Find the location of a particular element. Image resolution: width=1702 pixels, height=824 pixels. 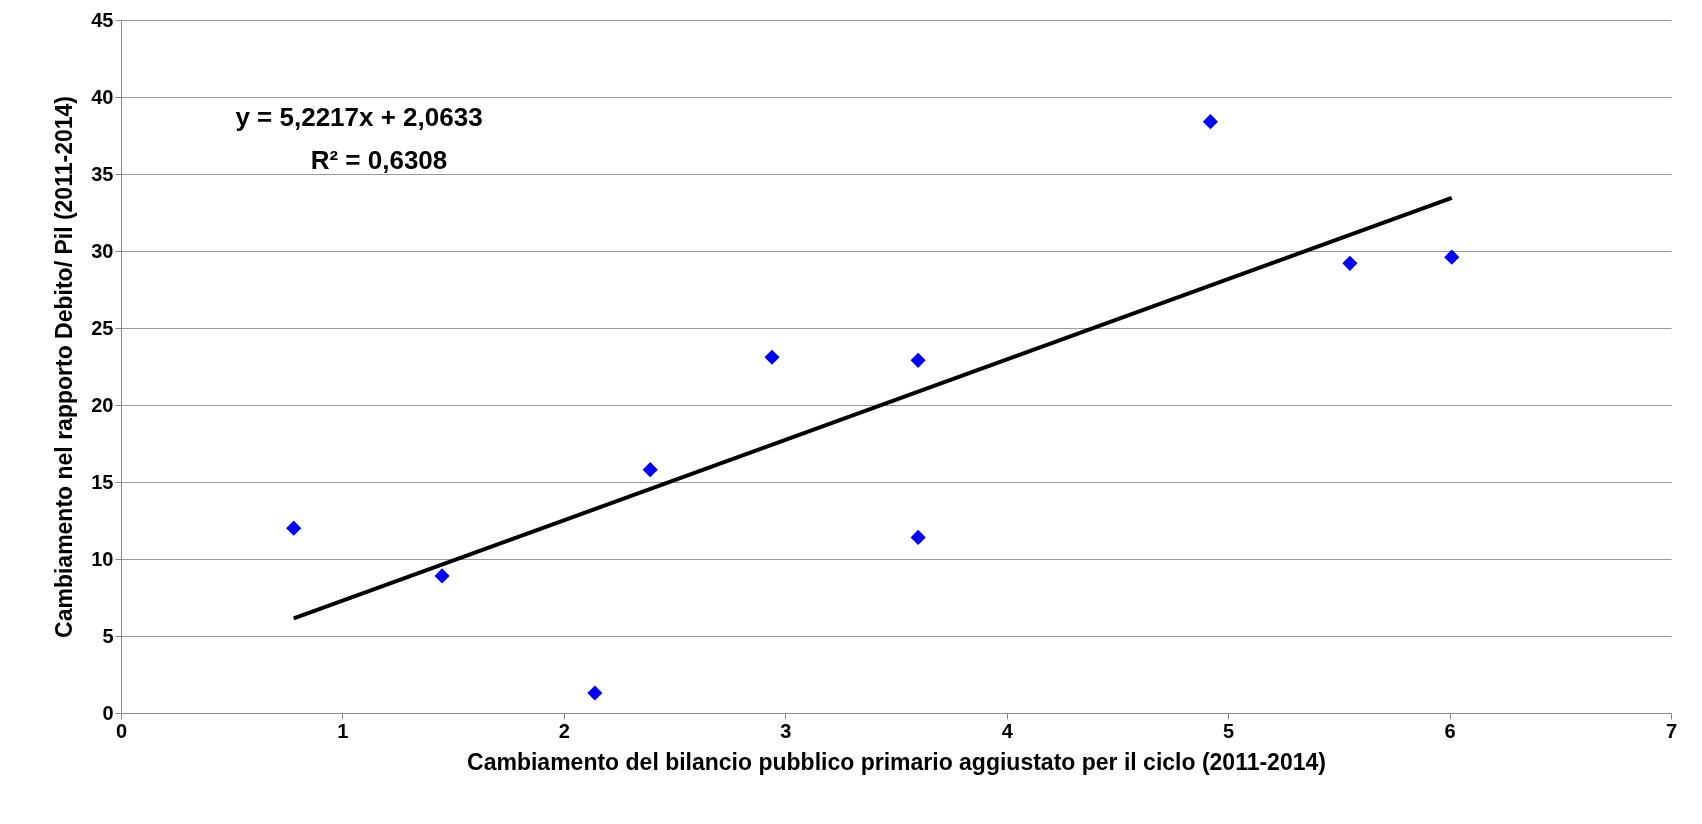

y-tick-label: 10 is located at coordinates (102, 558).